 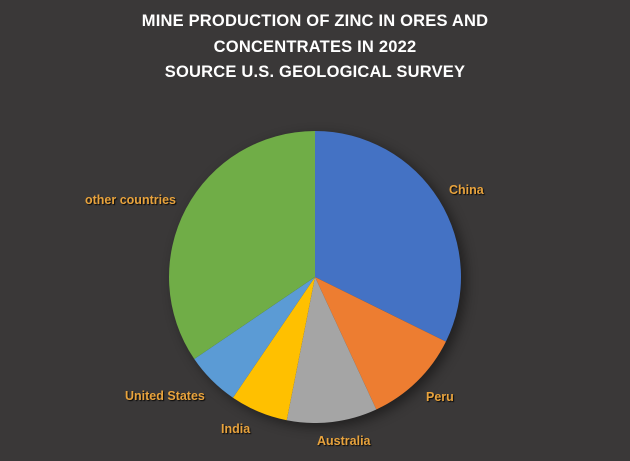 What do you see at coordinates (440, 397) in the screenshot?
I see `slice-label-peru: Peru` at bounding box center [440, 397].